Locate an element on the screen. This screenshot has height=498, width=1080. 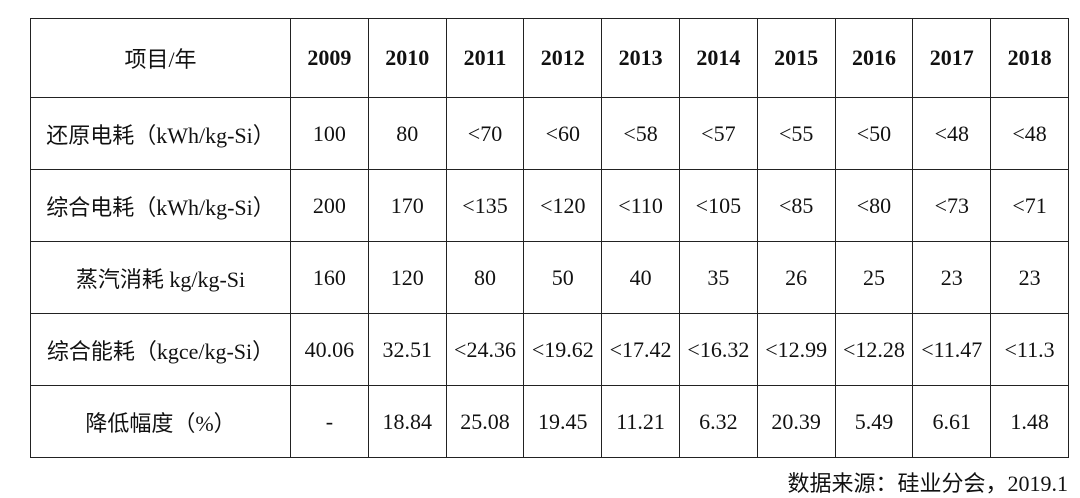
source-note: 数据来源：硅业分会，2019.1 is located at coordinates (927, 483).